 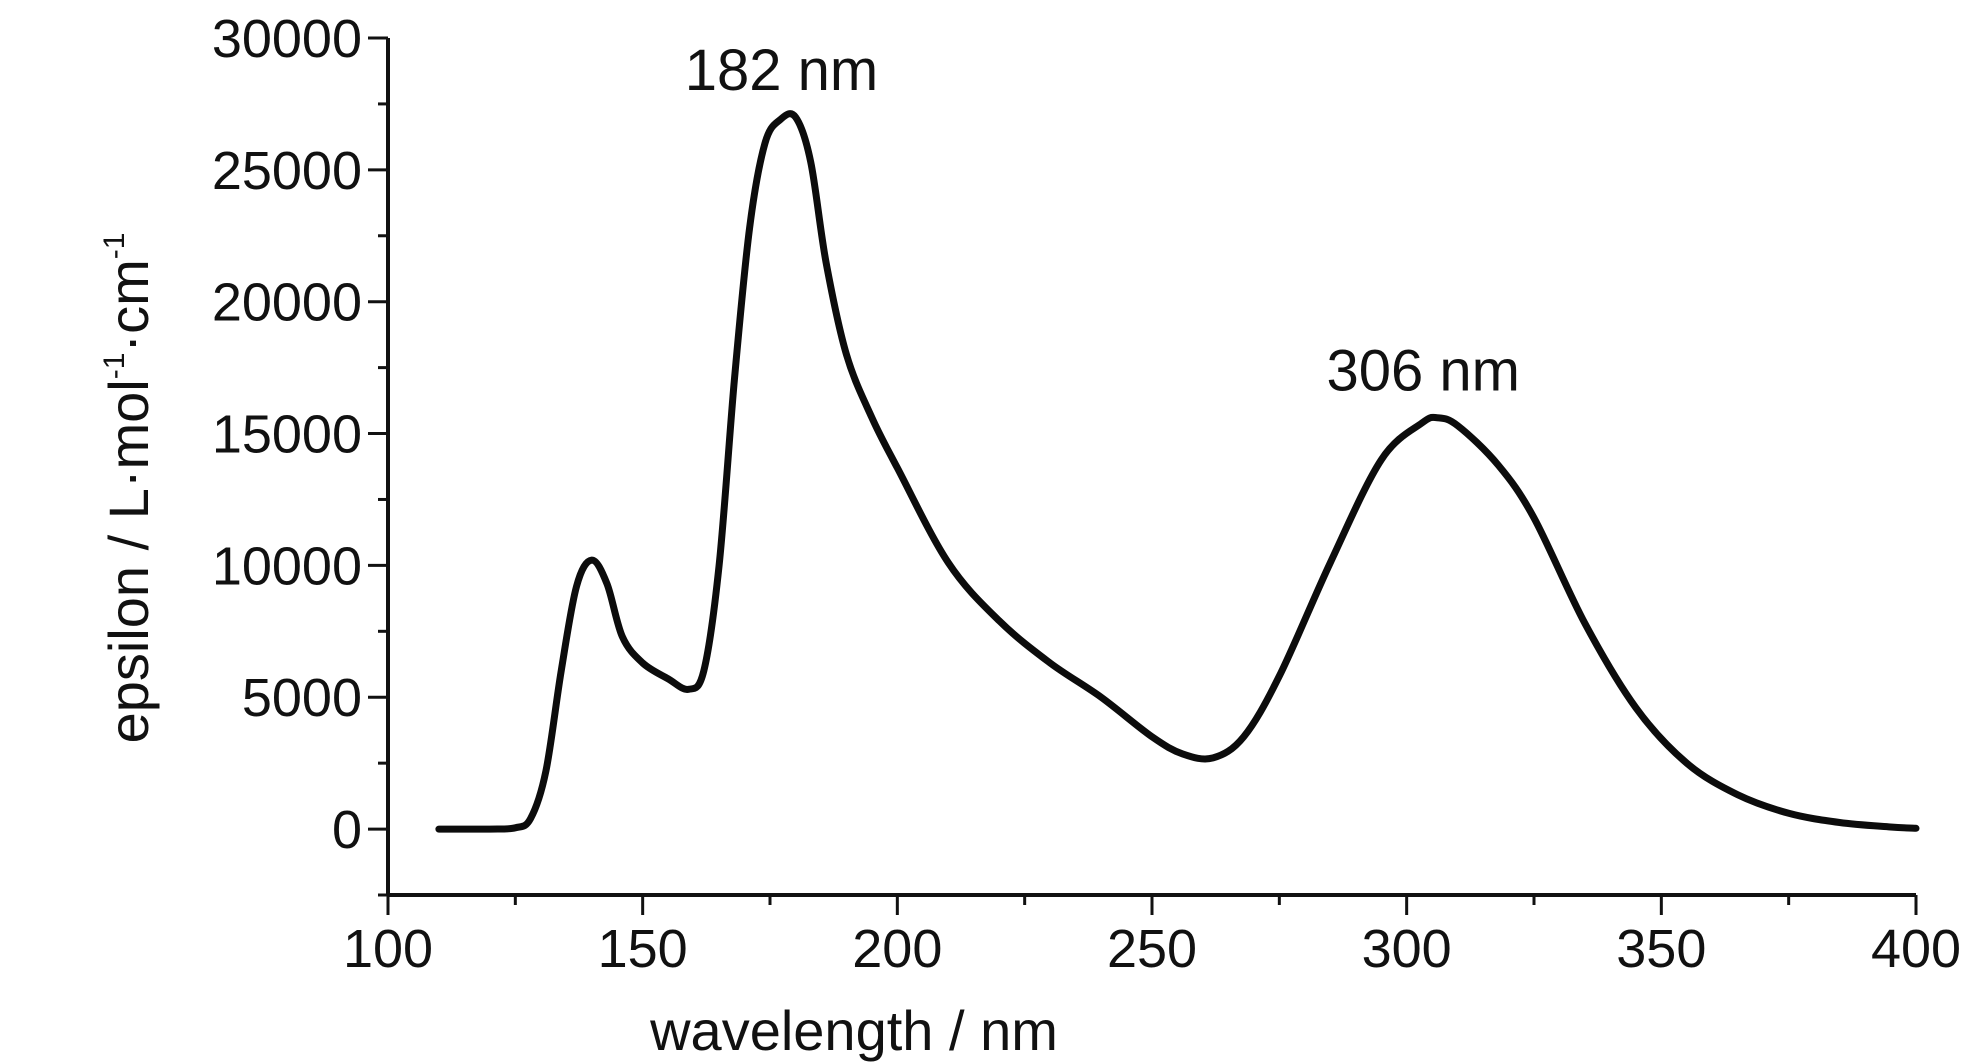 I want to click on y-axis-label: epsilon / L·mol-1·cm-1, so click(x=128, y=488).